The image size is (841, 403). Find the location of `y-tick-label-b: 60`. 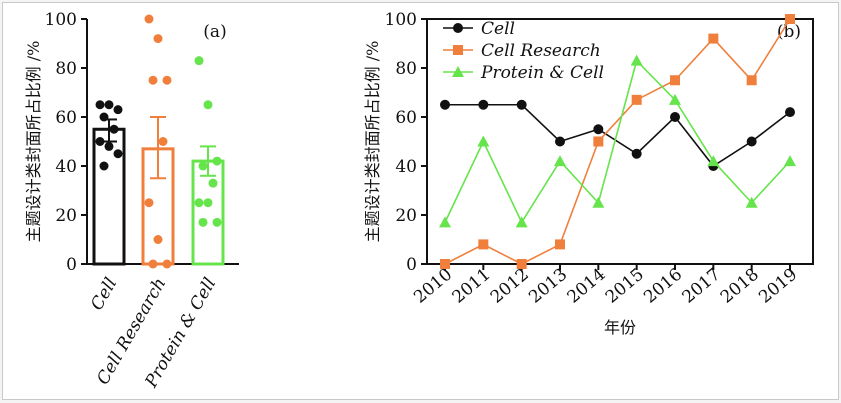

y-tick-label-b: 60 is located at coordinates (406, 118).